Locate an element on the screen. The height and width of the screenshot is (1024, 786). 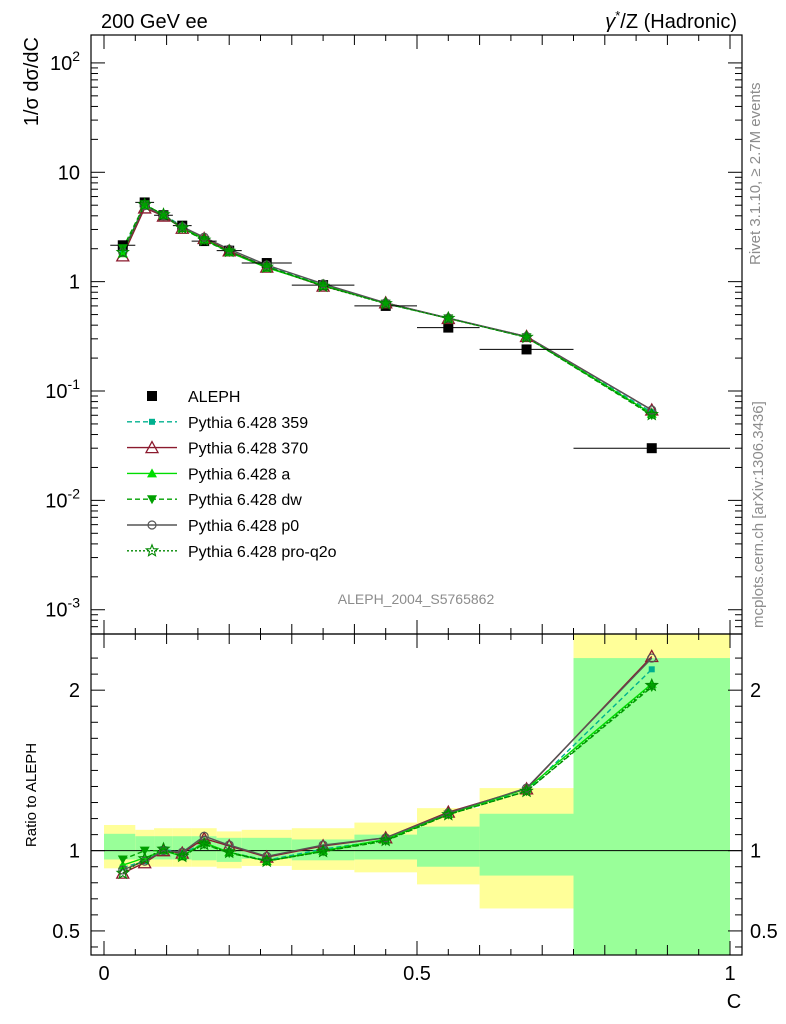
header-right-star: * is located at coordinates (617, 15).